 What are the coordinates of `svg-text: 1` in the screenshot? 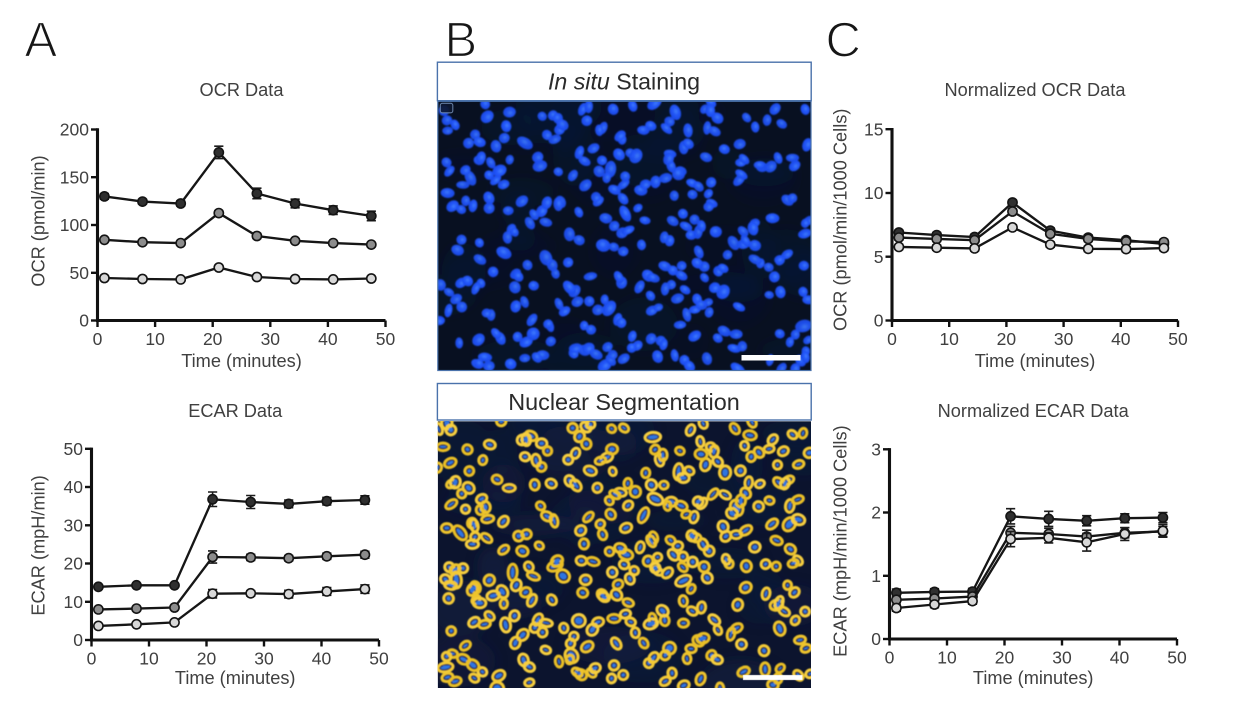 It's located at (876, 576).